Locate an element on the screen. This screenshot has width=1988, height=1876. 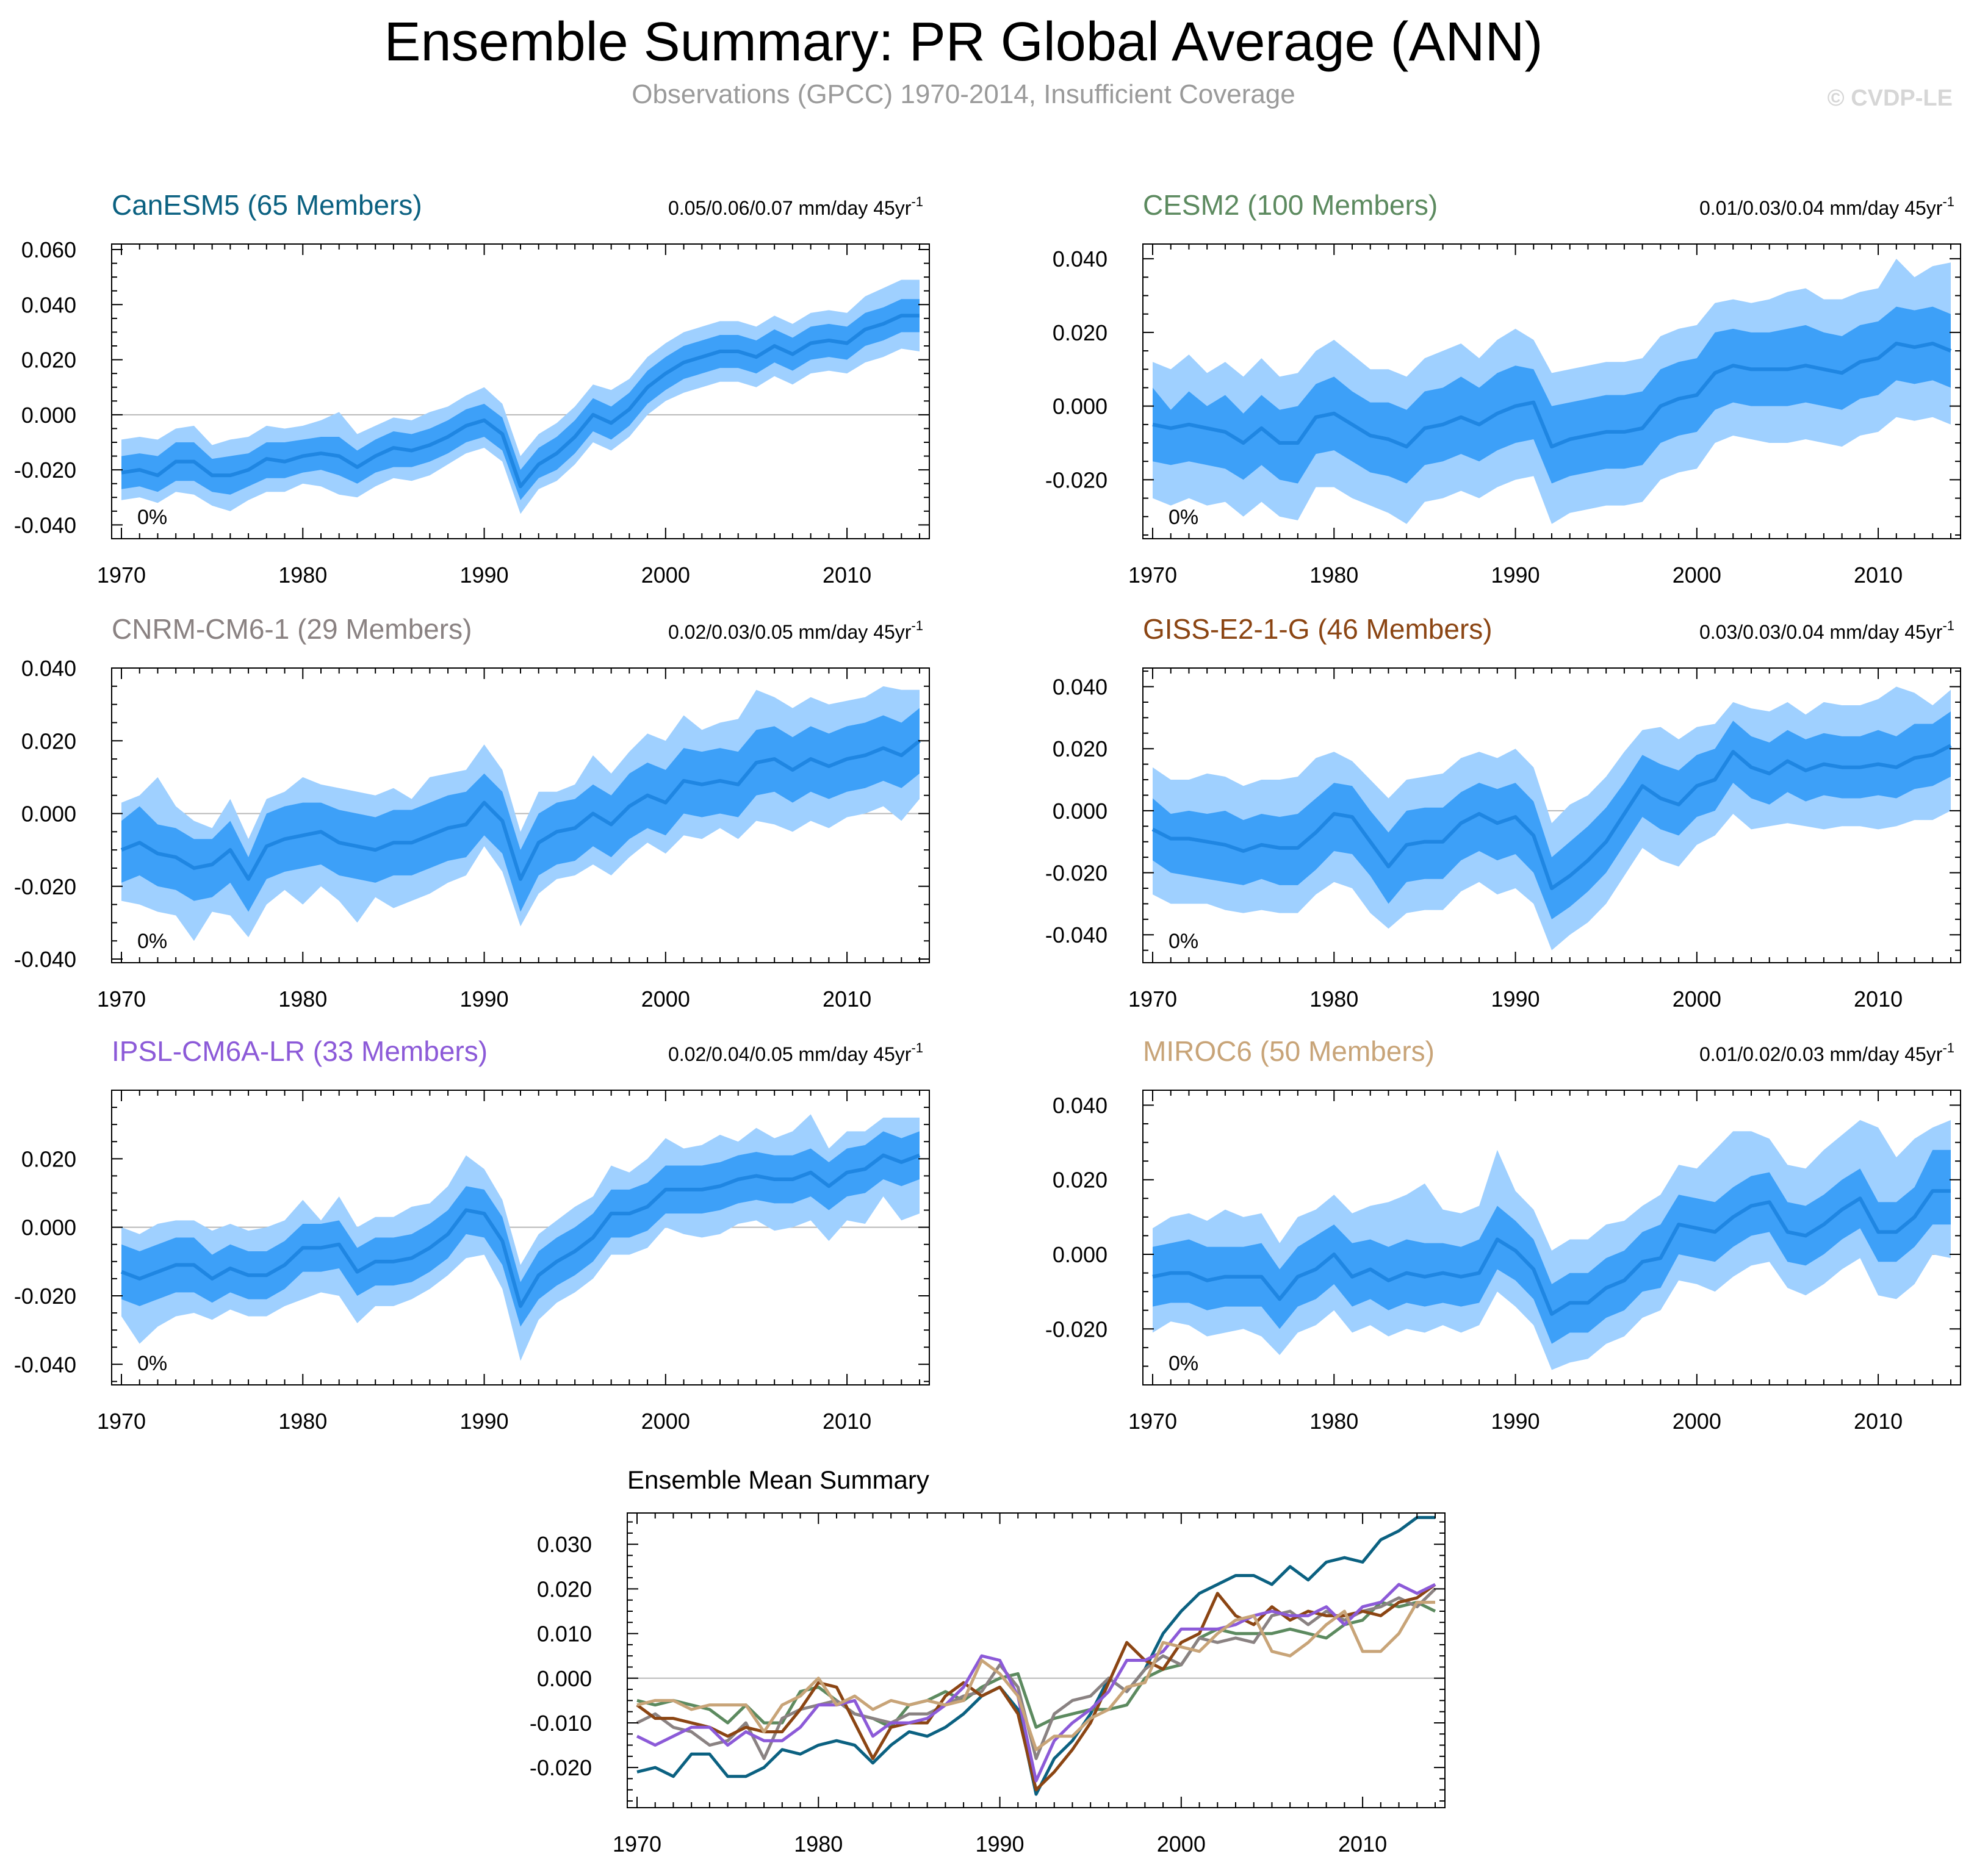
trend-label: 0.02/0.03/0.05 mm/day 45yr-1 is located at coordinates (795, 630).